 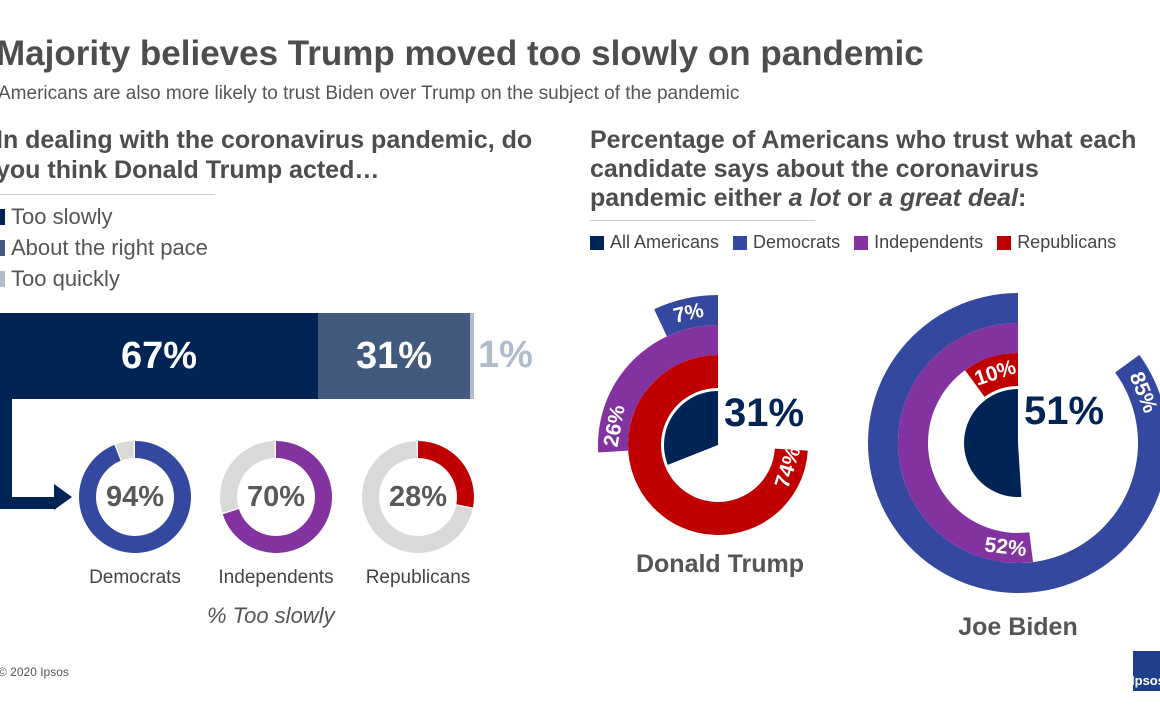 I want to click on all-americans-value-label: 51%, so click(x=1064, y=411).